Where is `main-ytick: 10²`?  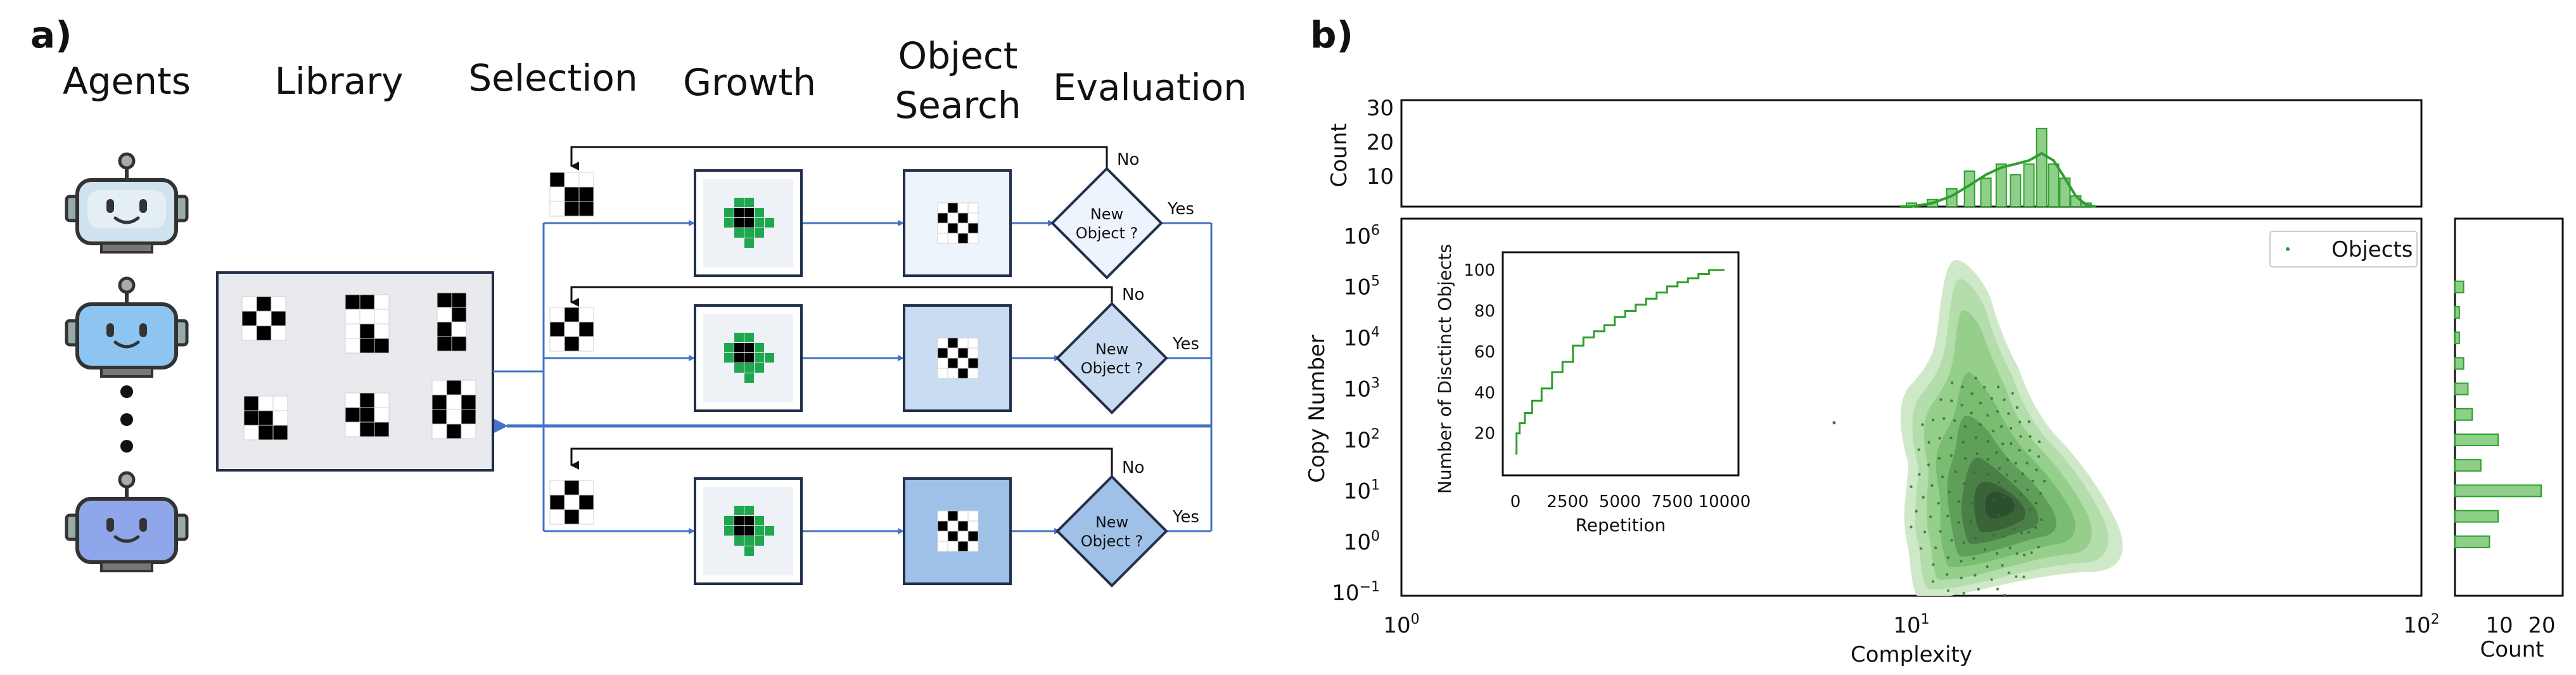
main-ytick: 10² is located at coordinates (1362, 440).